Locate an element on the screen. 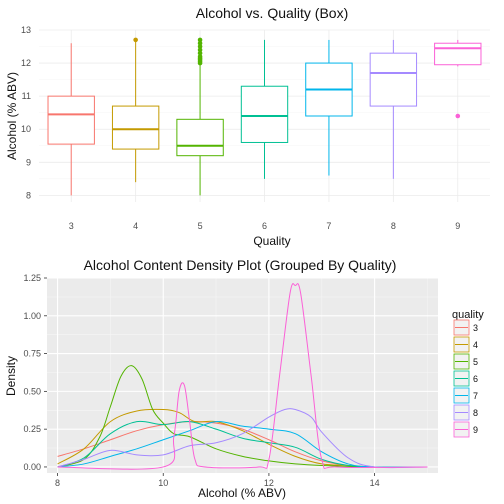 This screenshot has height=504, width=504. legend-label: 3 is located at coordinates (475, 328).